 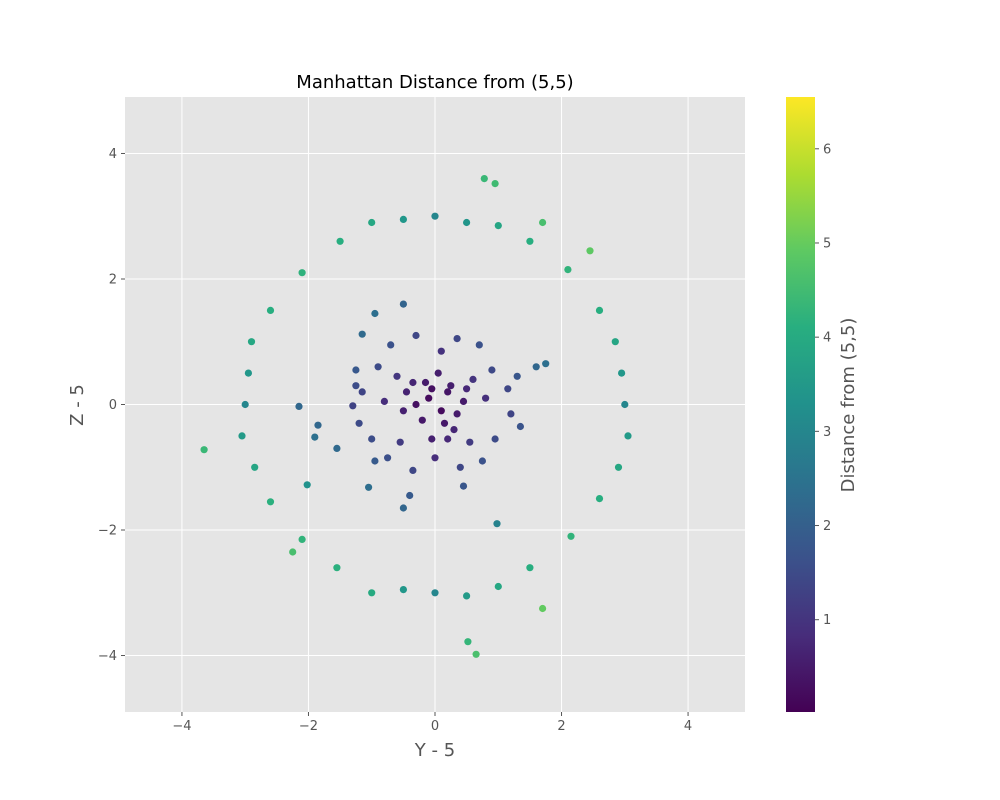 What do you see at coordinates (827, 149) in the screenshot?
I see `colorbar-tick-label: 6` at bounding box center [827, 149].